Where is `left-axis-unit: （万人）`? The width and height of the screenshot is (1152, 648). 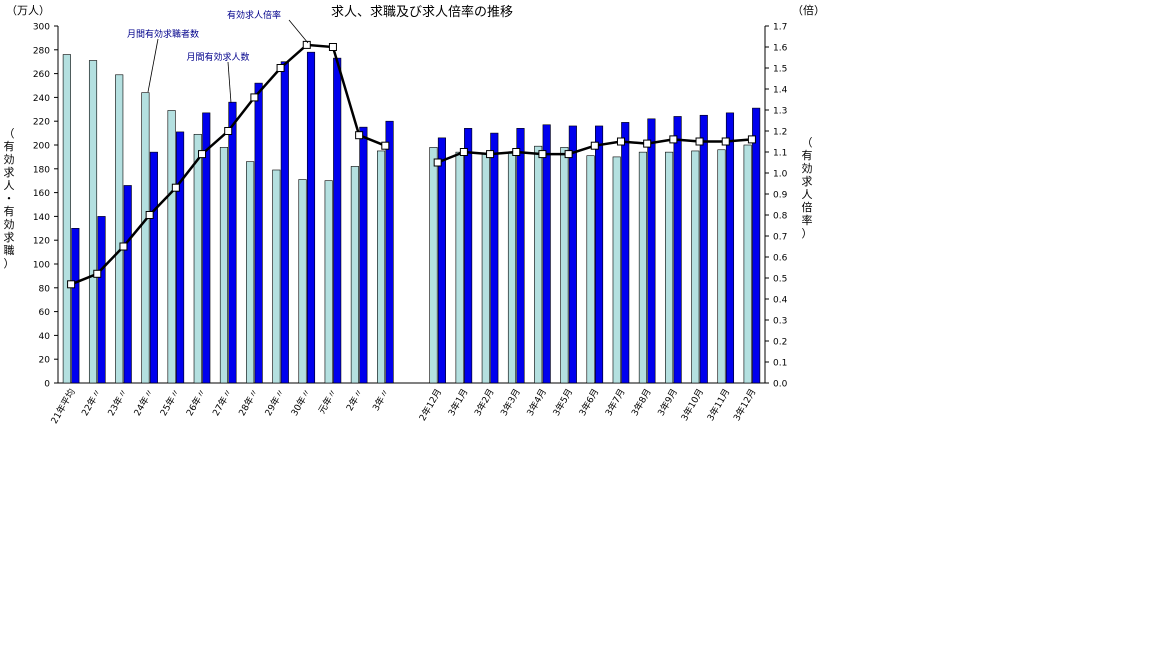 left-axis-unit: （万人） is located at coordinates (28, 10).